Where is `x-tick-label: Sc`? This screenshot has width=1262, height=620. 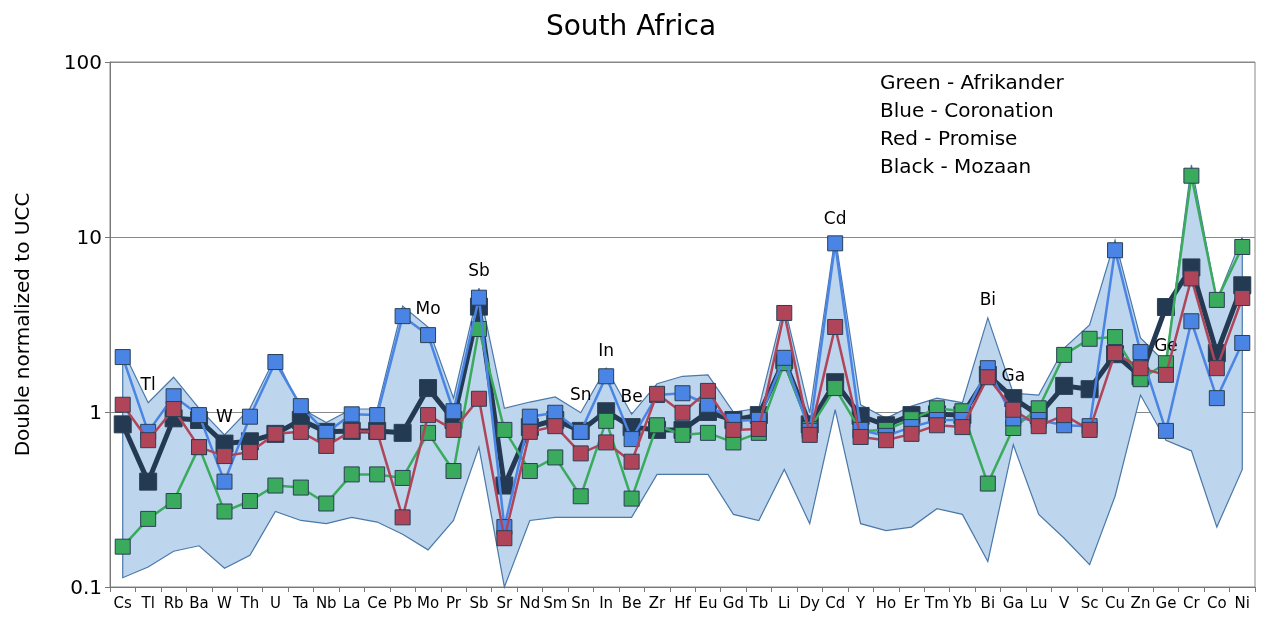
x-tick-label: Sc is located at coordinates (1089, 602).